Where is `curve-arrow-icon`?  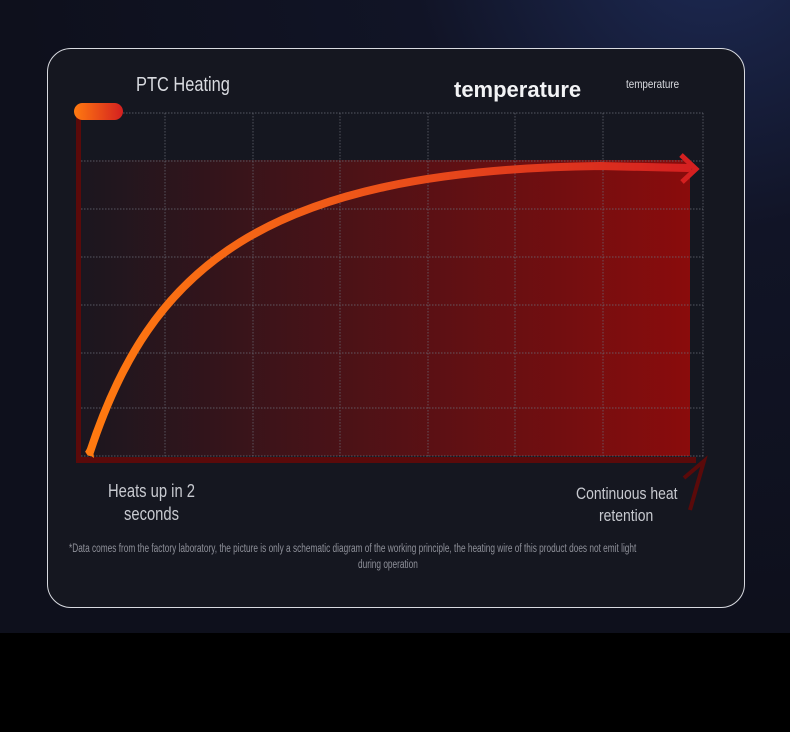
curve-arrow-icon is located at coordinates (689, 168).